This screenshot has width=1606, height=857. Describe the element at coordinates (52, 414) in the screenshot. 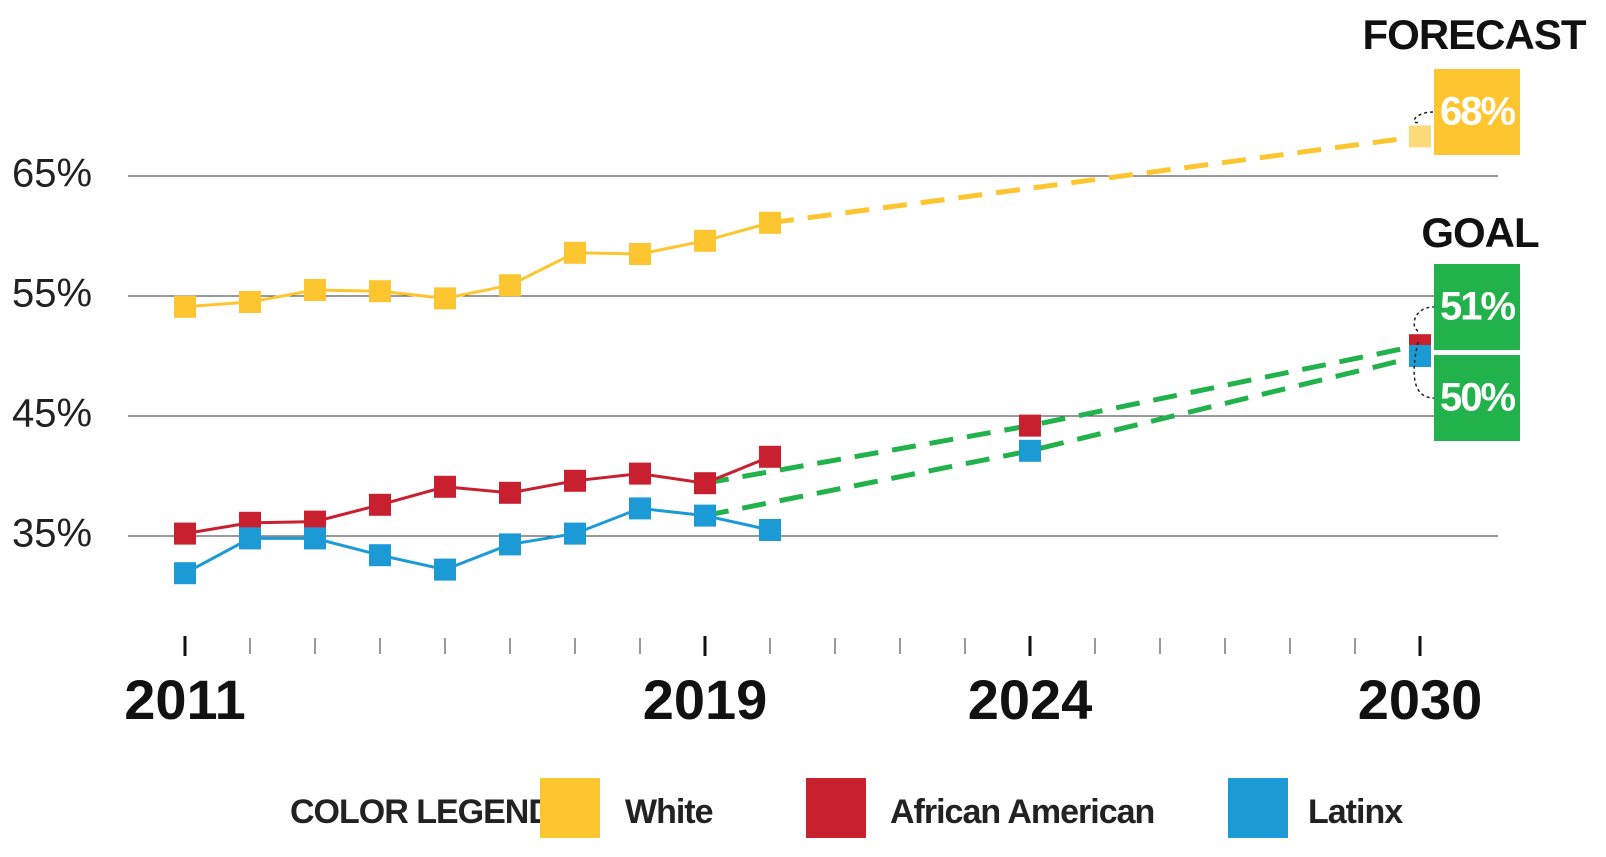

I see `y-tick-label: 45%` at that location.